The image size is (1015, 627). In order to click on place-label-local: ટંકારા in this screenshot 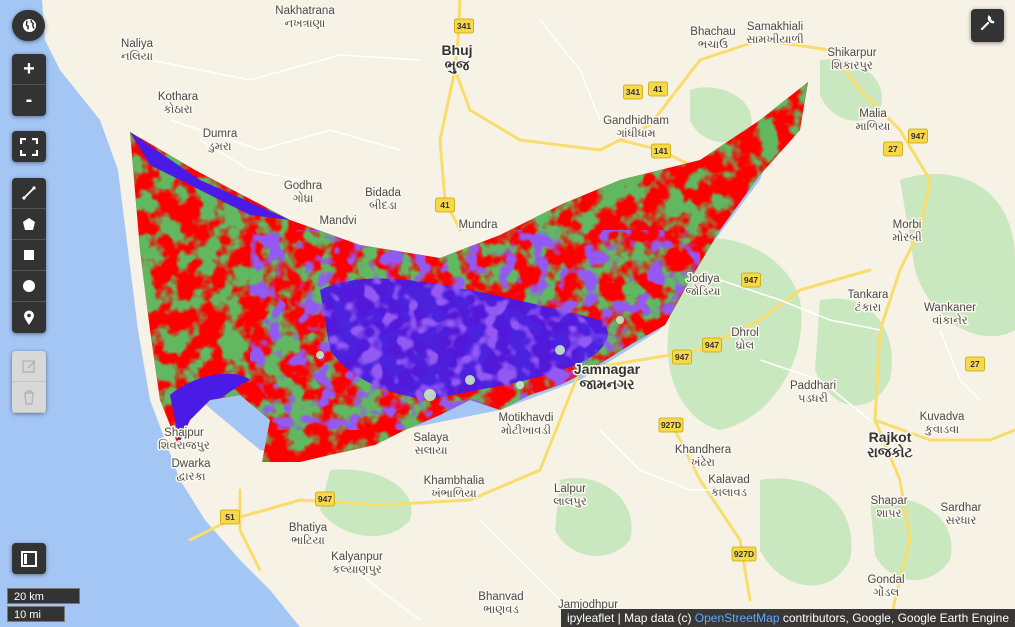, I will do `click(868, 307)`.